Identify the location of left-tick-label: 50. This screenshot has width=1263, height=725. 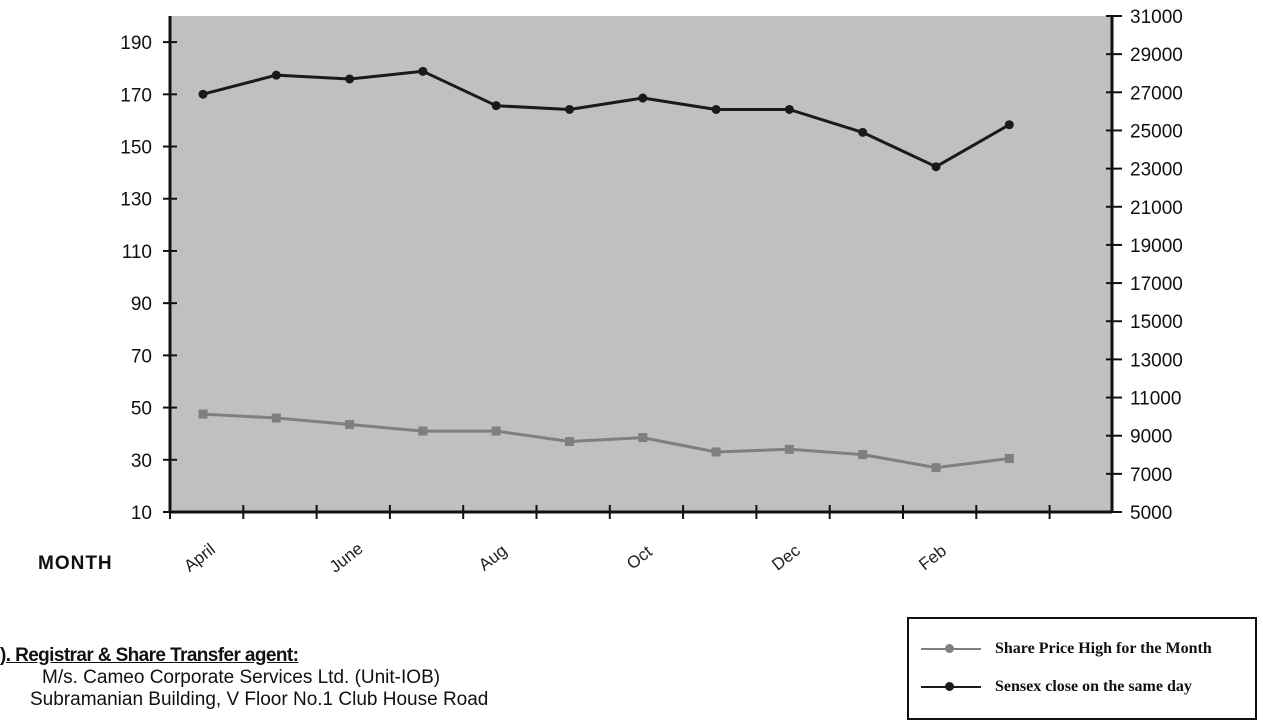
(141, 409).